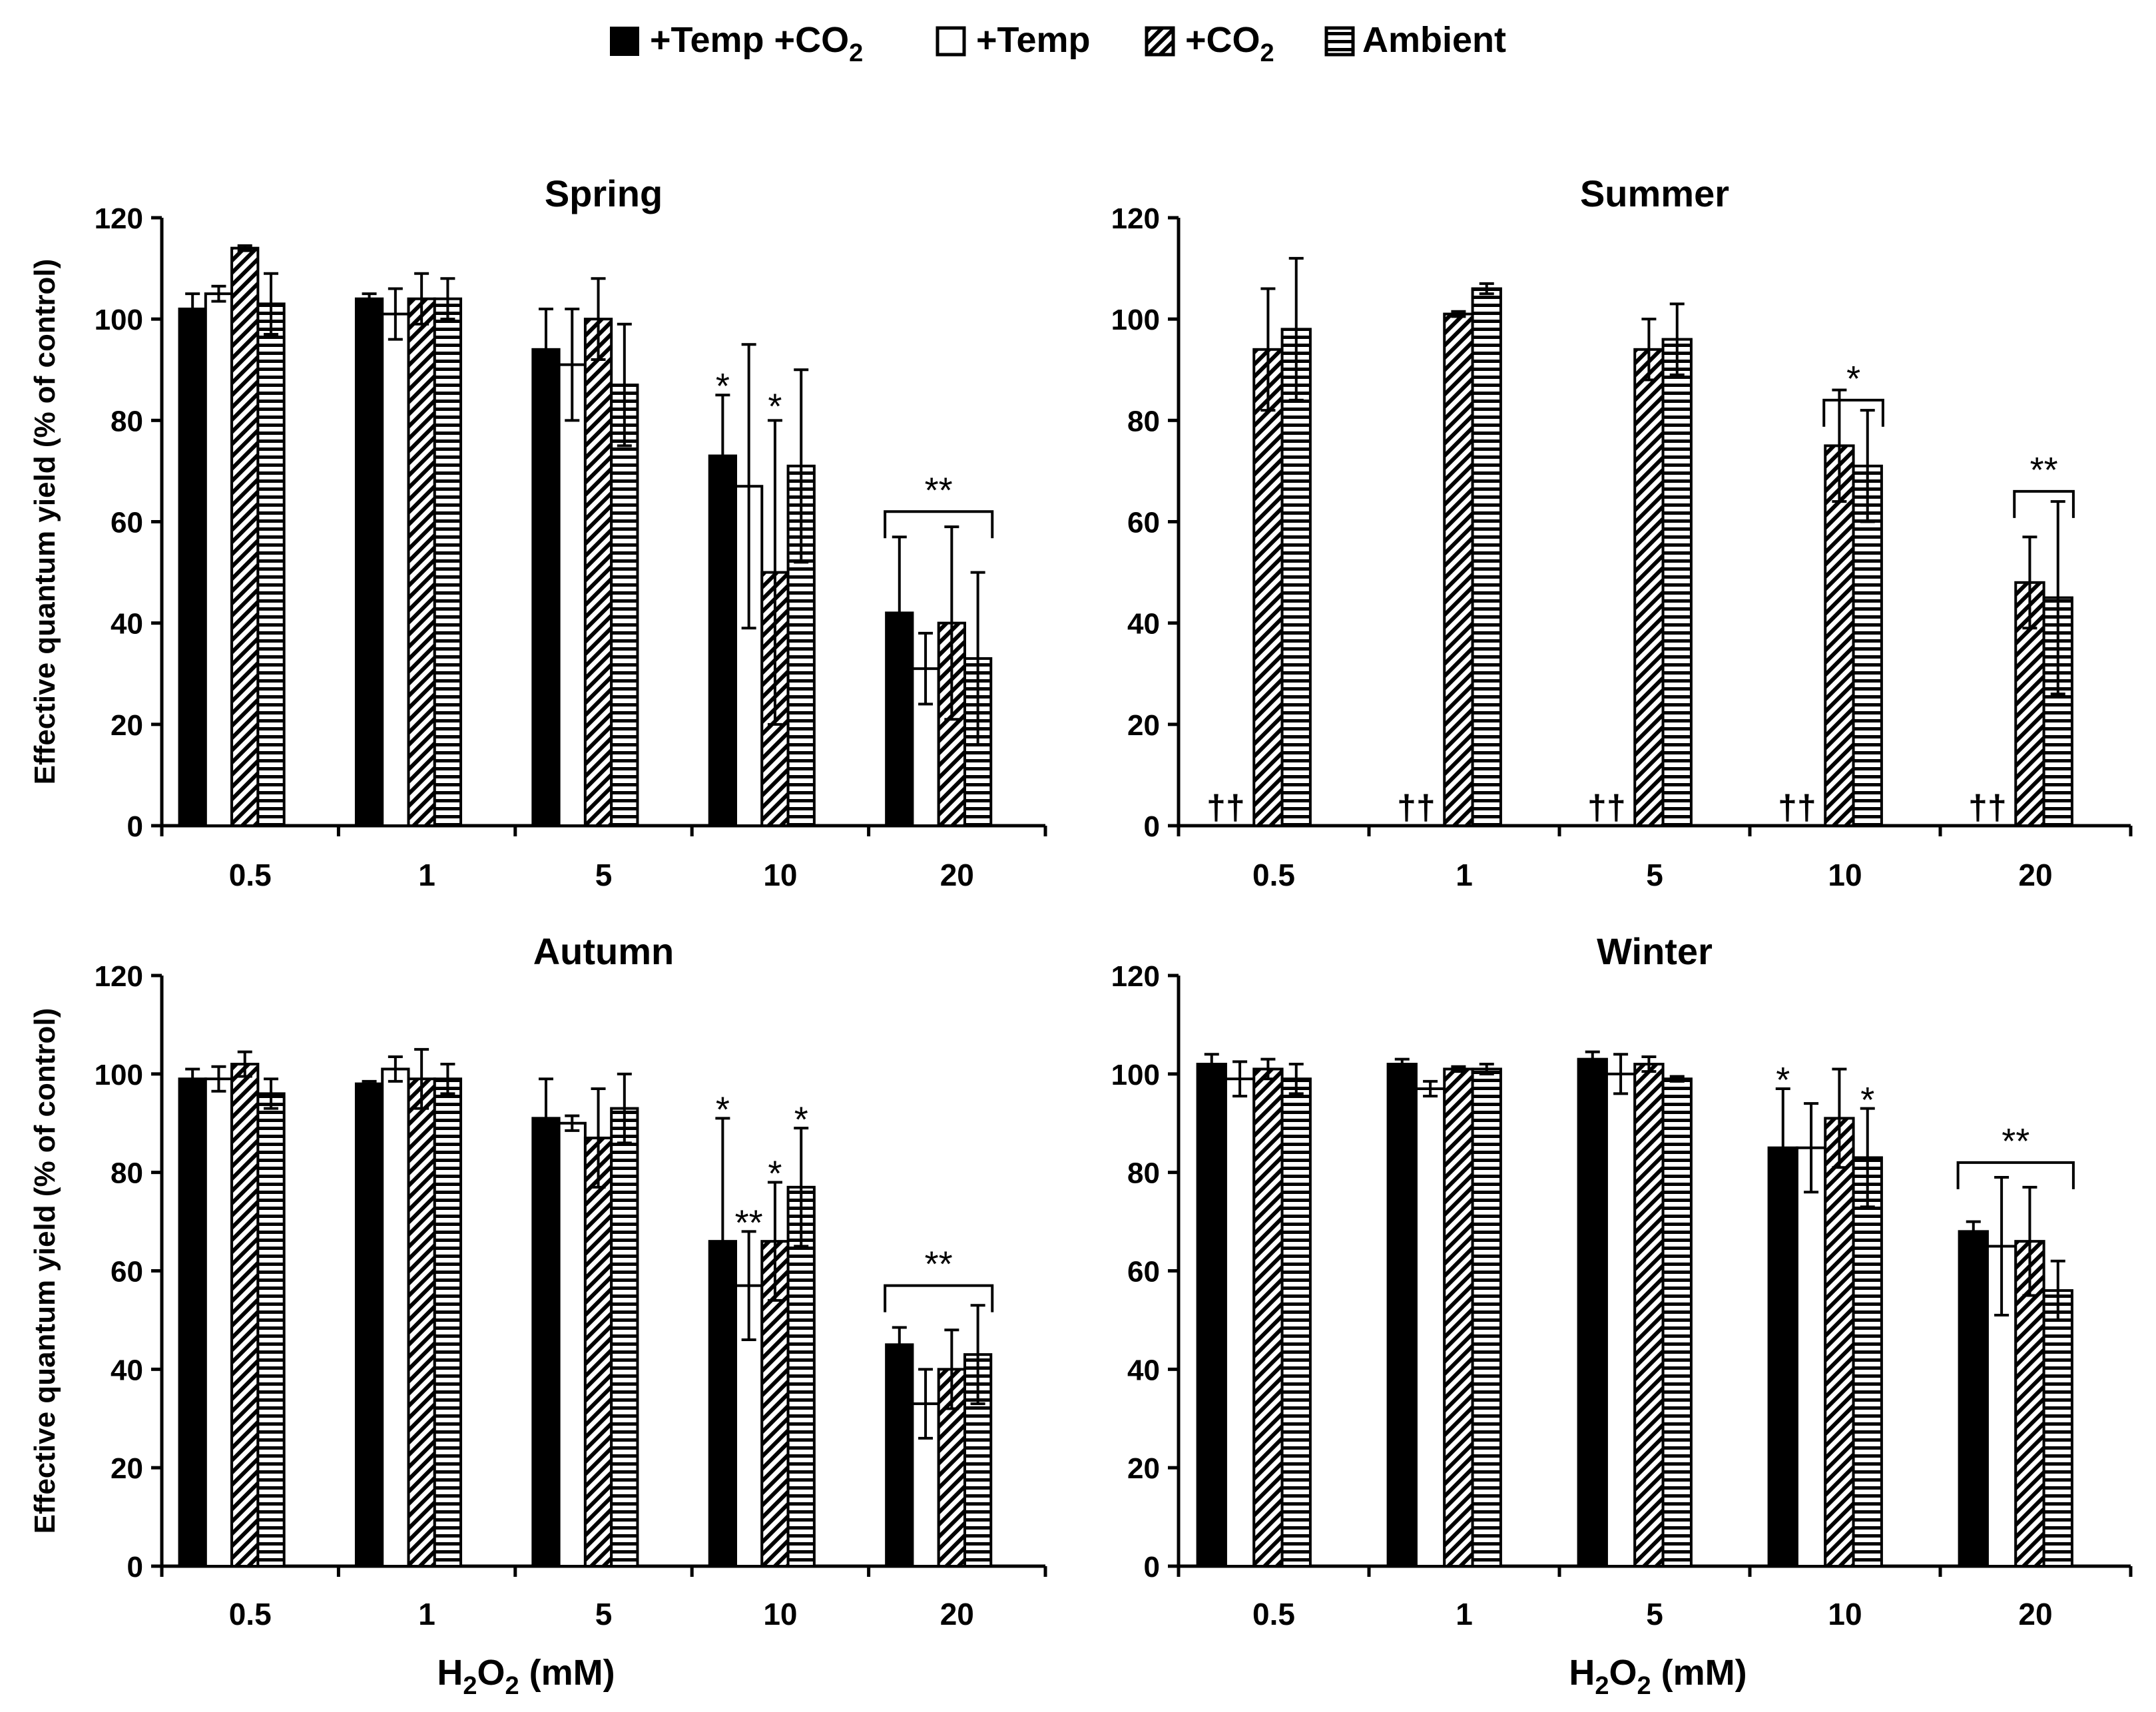 This screenshot has width=2156, height=1712. I want to click on x-axis-title-left: H2O2 (mM), so click(526, 1676).